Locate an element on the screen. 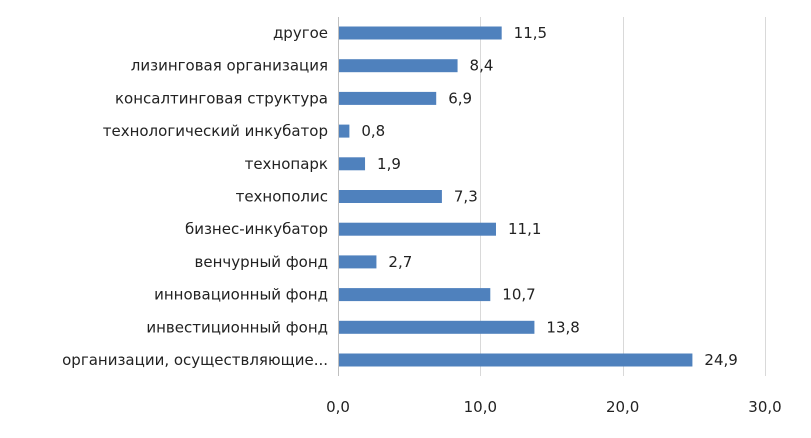  x-tick-label: 10,0 is located at coordinates (480, 407).